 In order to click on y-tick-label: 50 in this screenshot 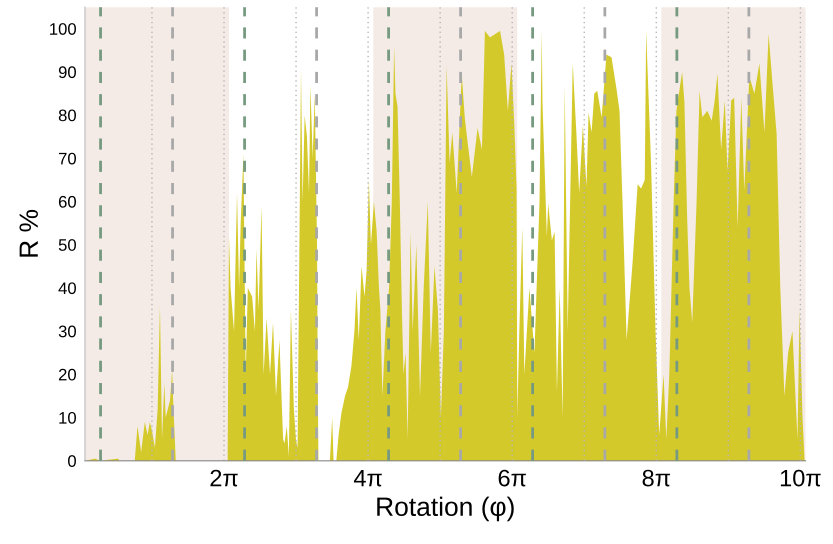, I will do `click(67, 245)`.